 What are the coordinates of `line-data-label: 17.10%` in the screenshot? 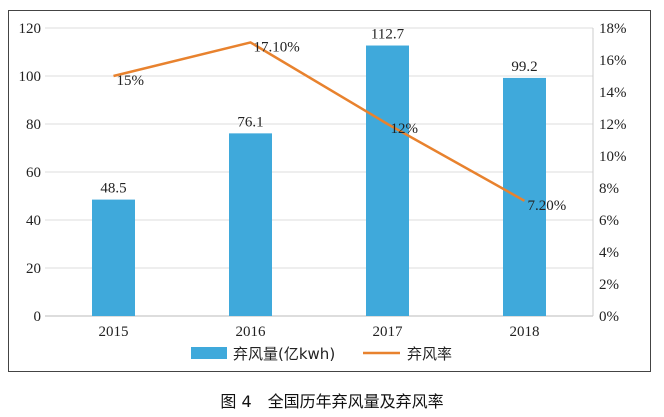 It's located at (277, 47).